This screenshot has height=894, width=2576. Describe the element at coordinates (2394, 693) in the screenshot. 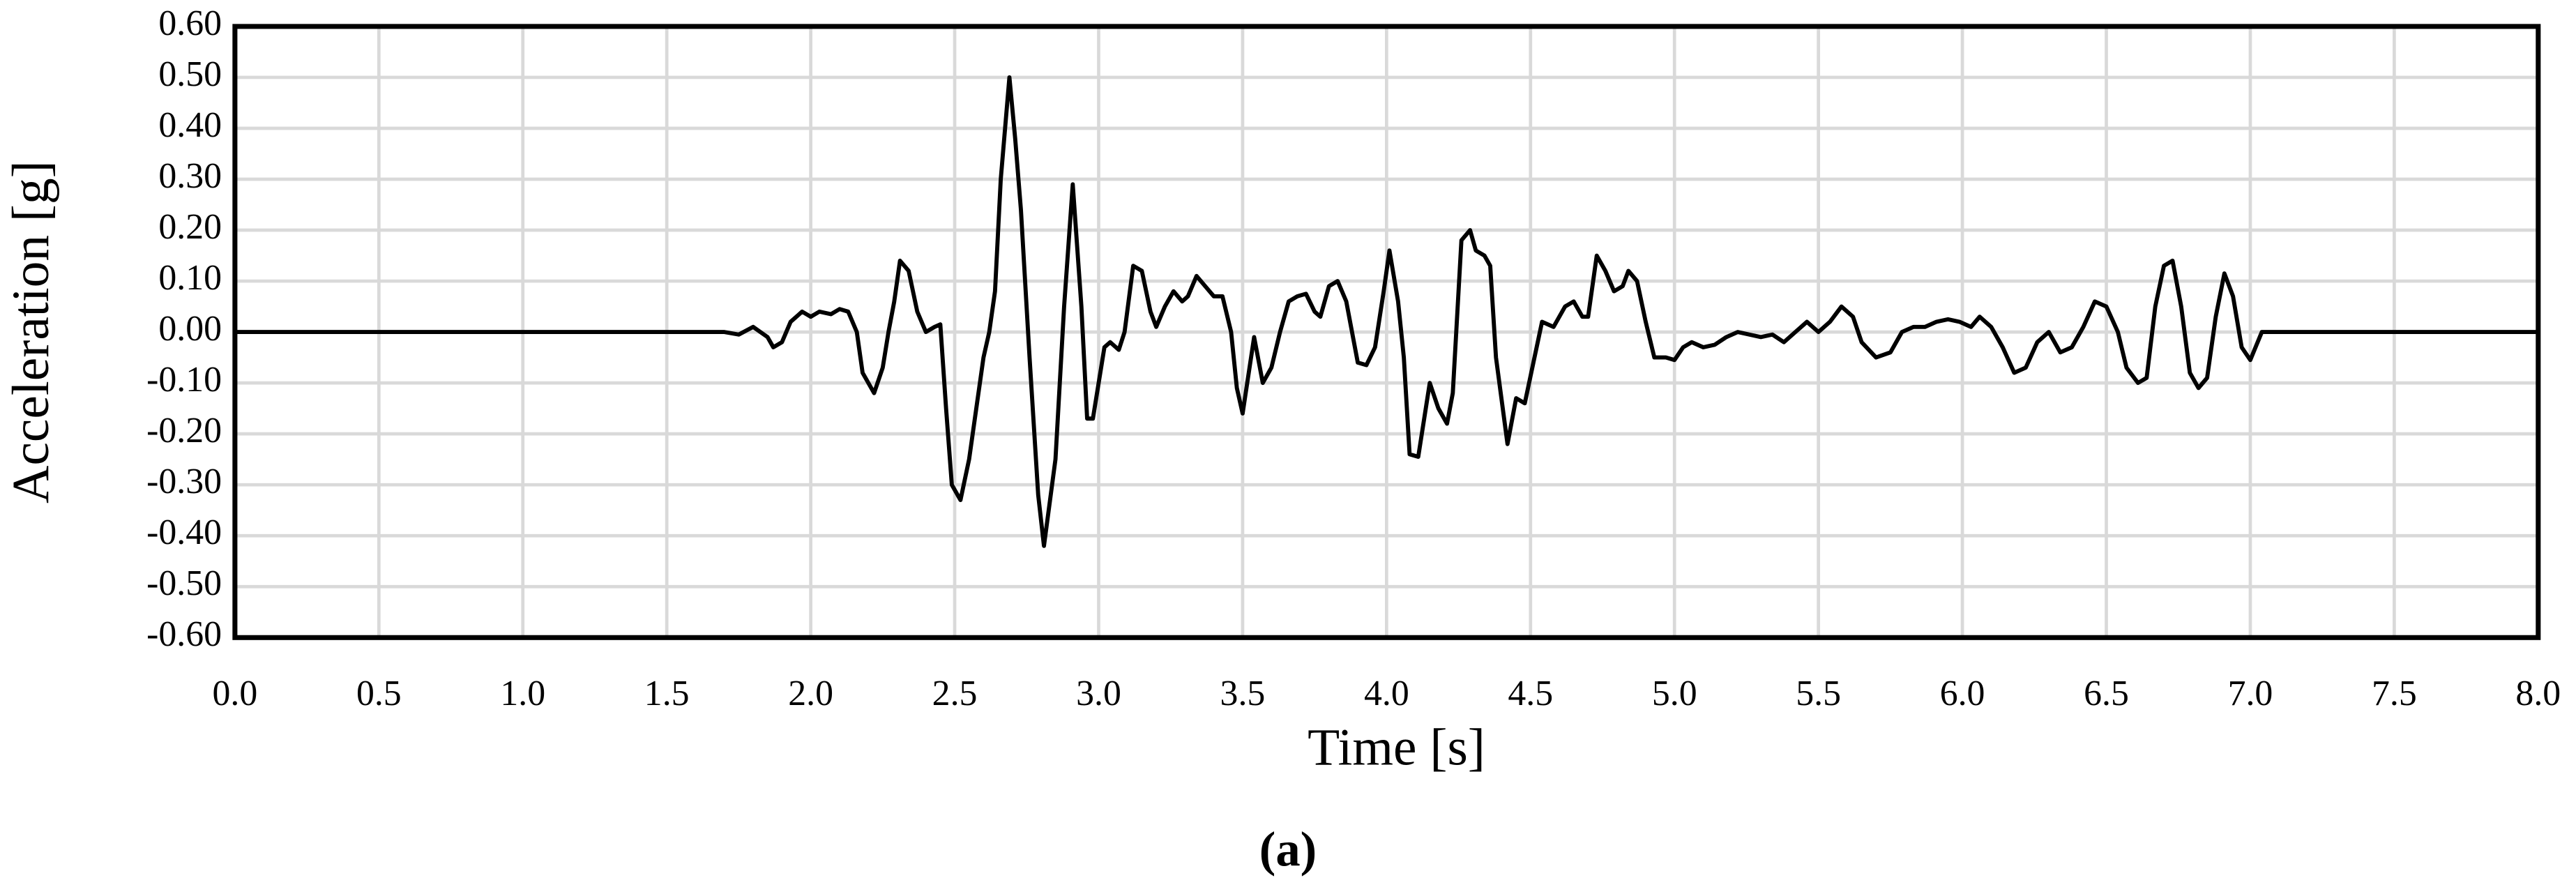

I see `x-tick-label: 7.5` at that location.